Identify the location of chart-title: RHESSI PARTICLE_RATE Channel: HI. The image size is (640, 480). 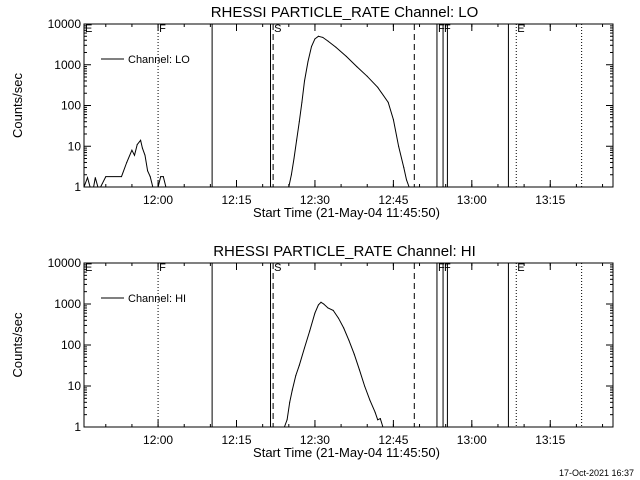
(344, 251).